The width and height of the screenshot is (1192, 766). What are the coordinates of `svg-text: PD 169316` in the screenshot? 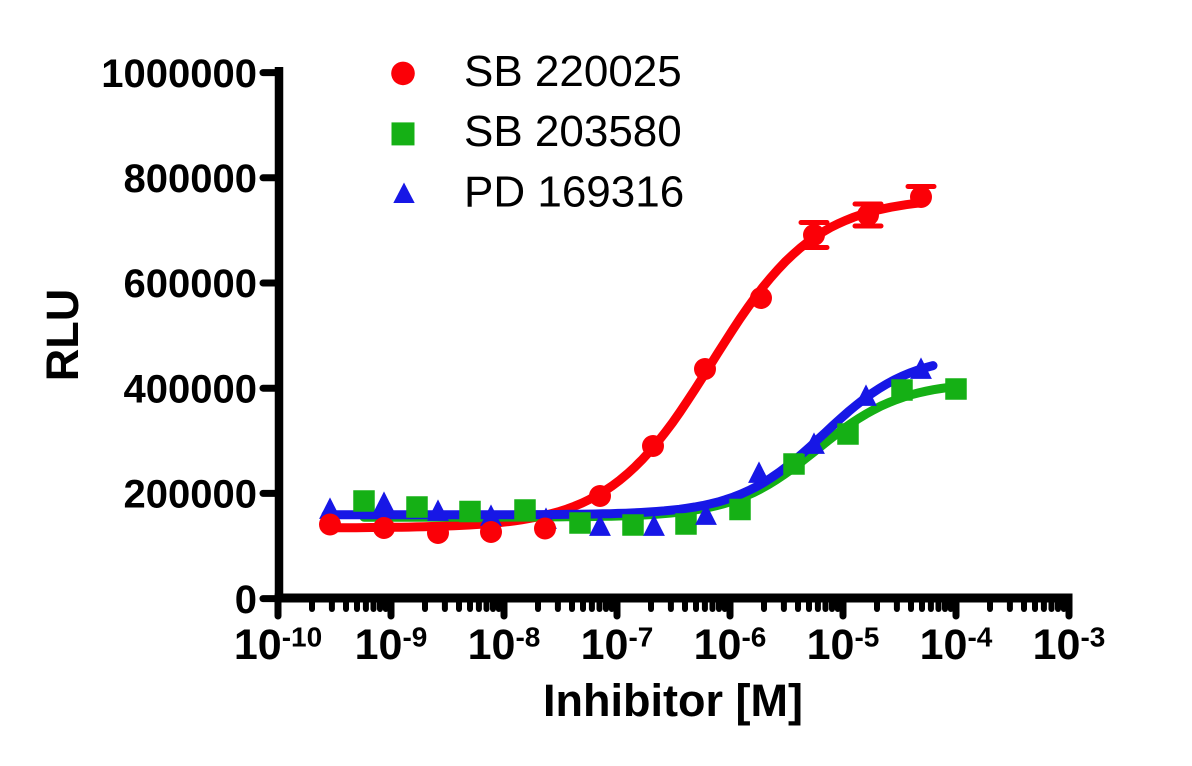 It's located at (574, 191).